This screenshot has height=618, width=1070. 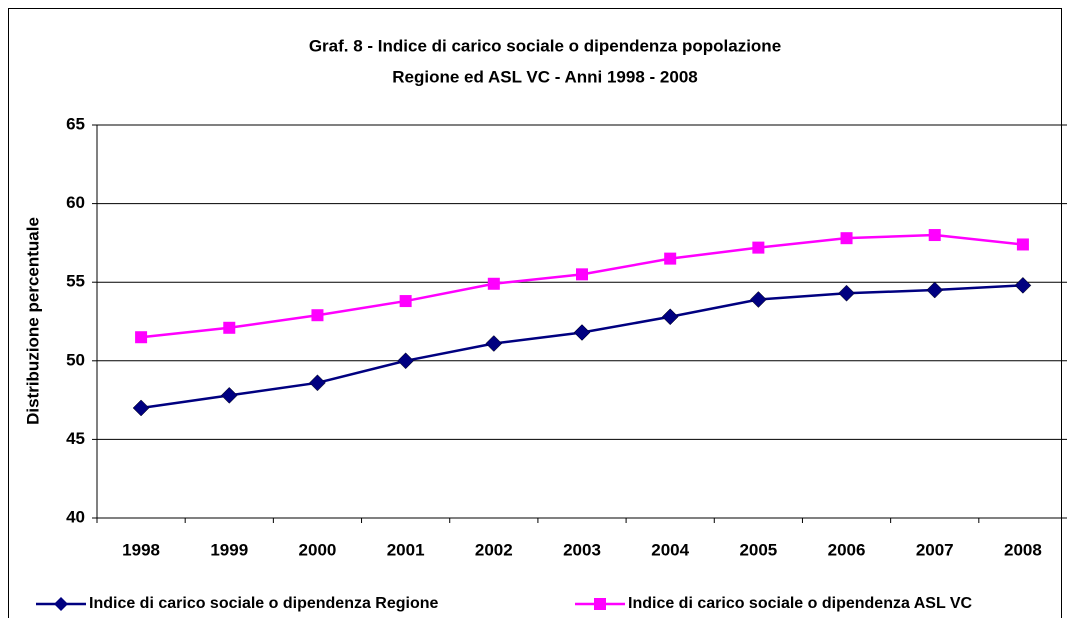 I want to click on x-tick-label: 2000, so click(x=318, y=549).